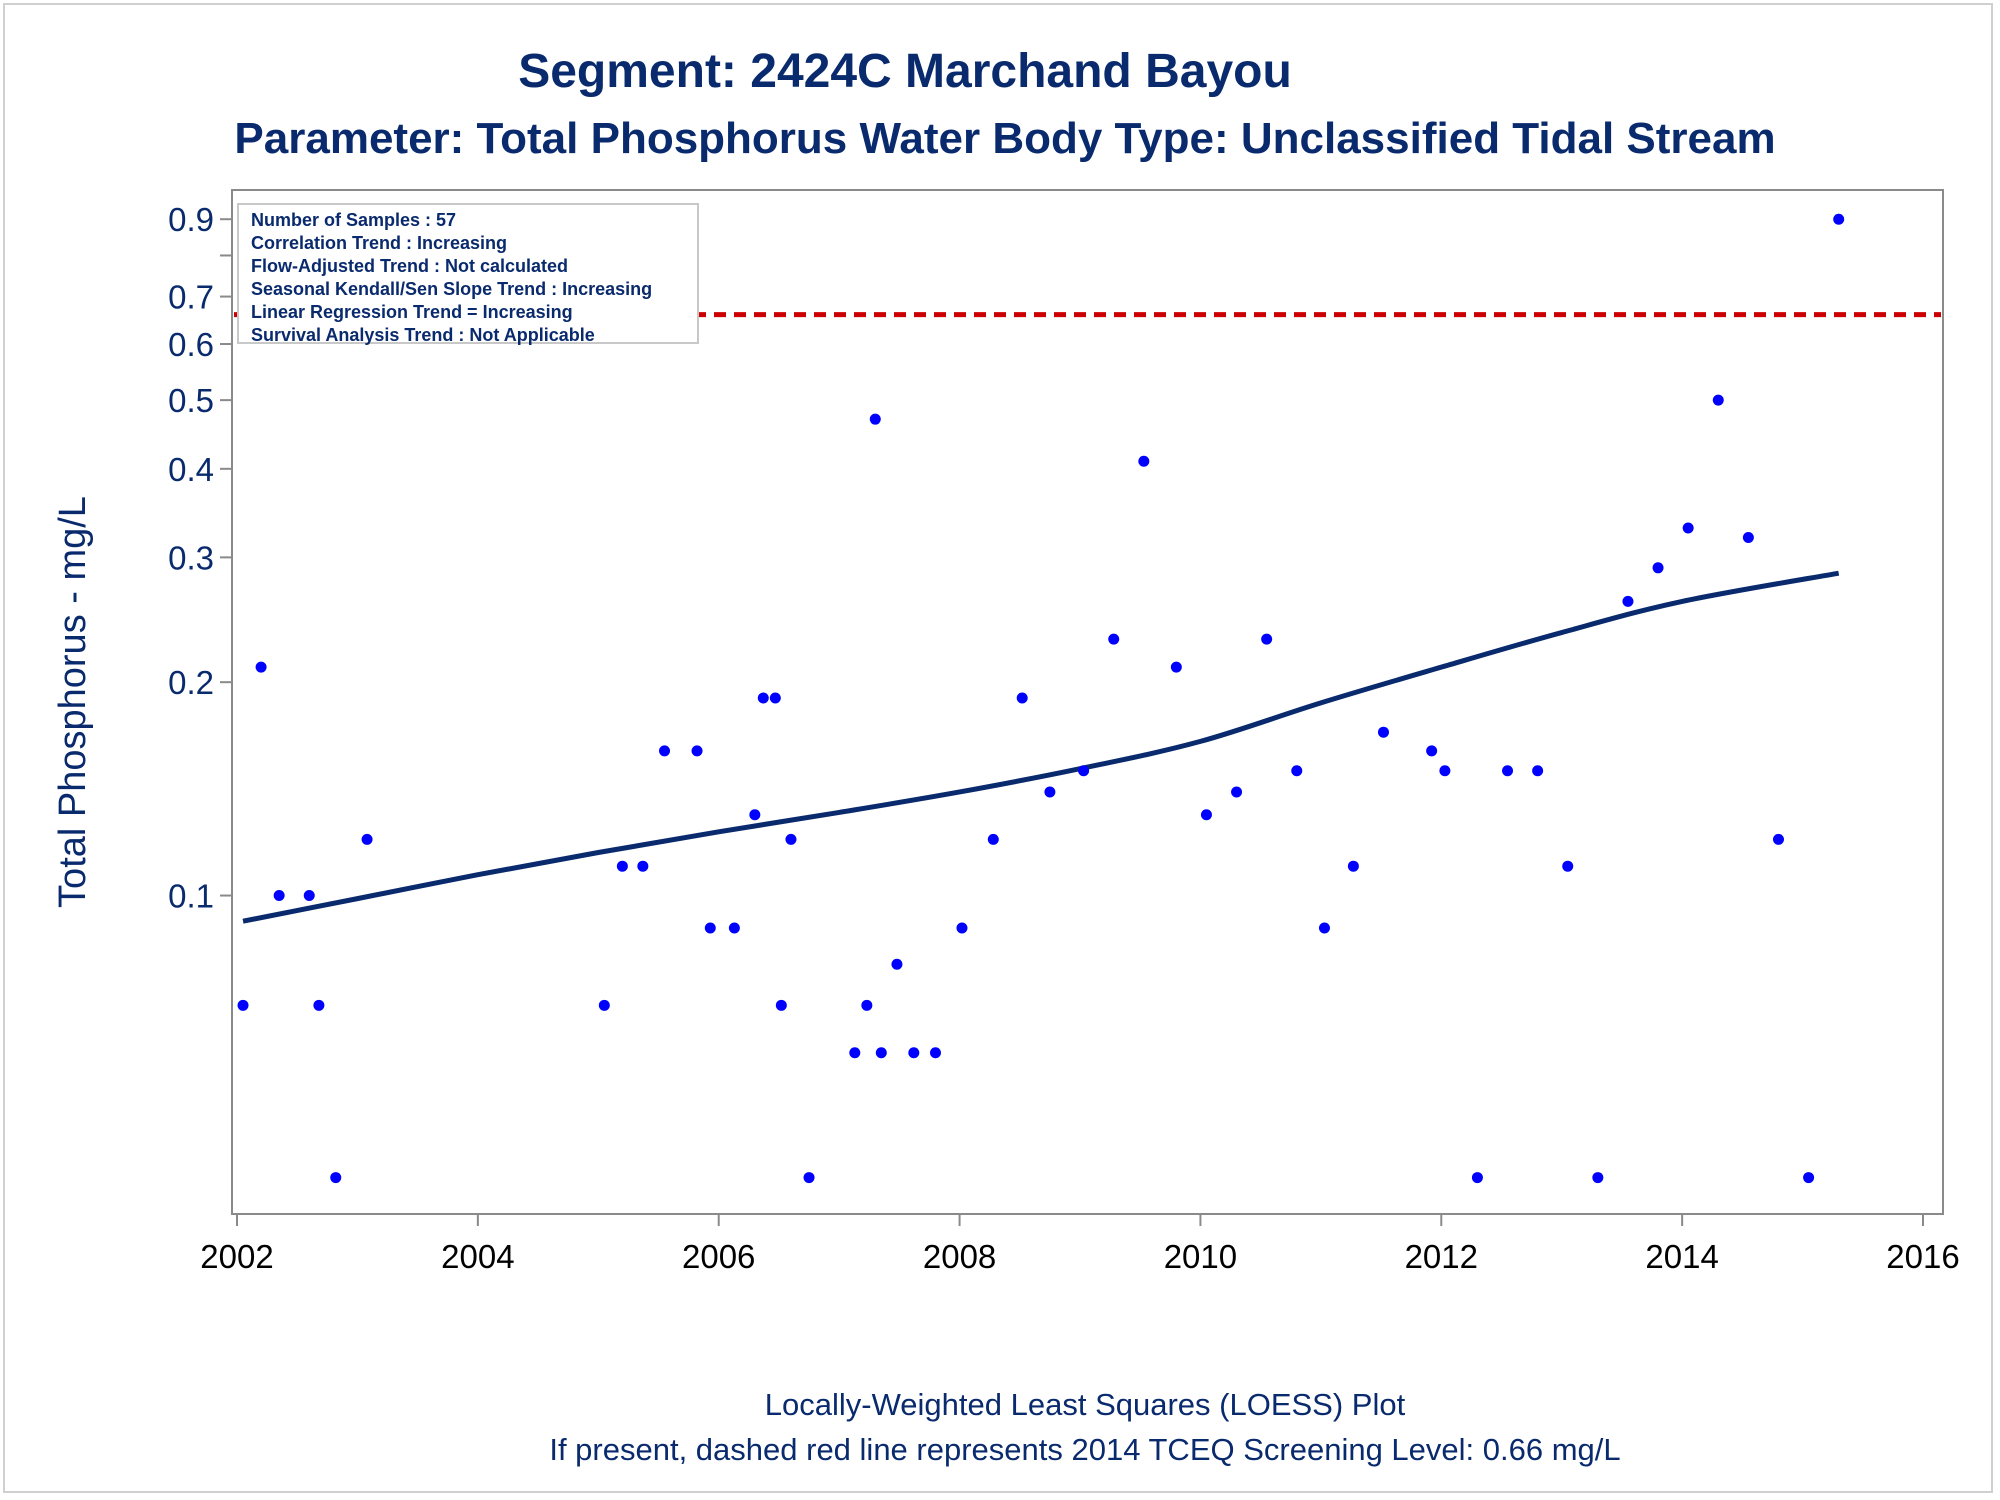  I want to click on y-axis: 0.1 0.2 0.3 0.4 0.5 0.6 0.7 0.9, so click(200, 558).